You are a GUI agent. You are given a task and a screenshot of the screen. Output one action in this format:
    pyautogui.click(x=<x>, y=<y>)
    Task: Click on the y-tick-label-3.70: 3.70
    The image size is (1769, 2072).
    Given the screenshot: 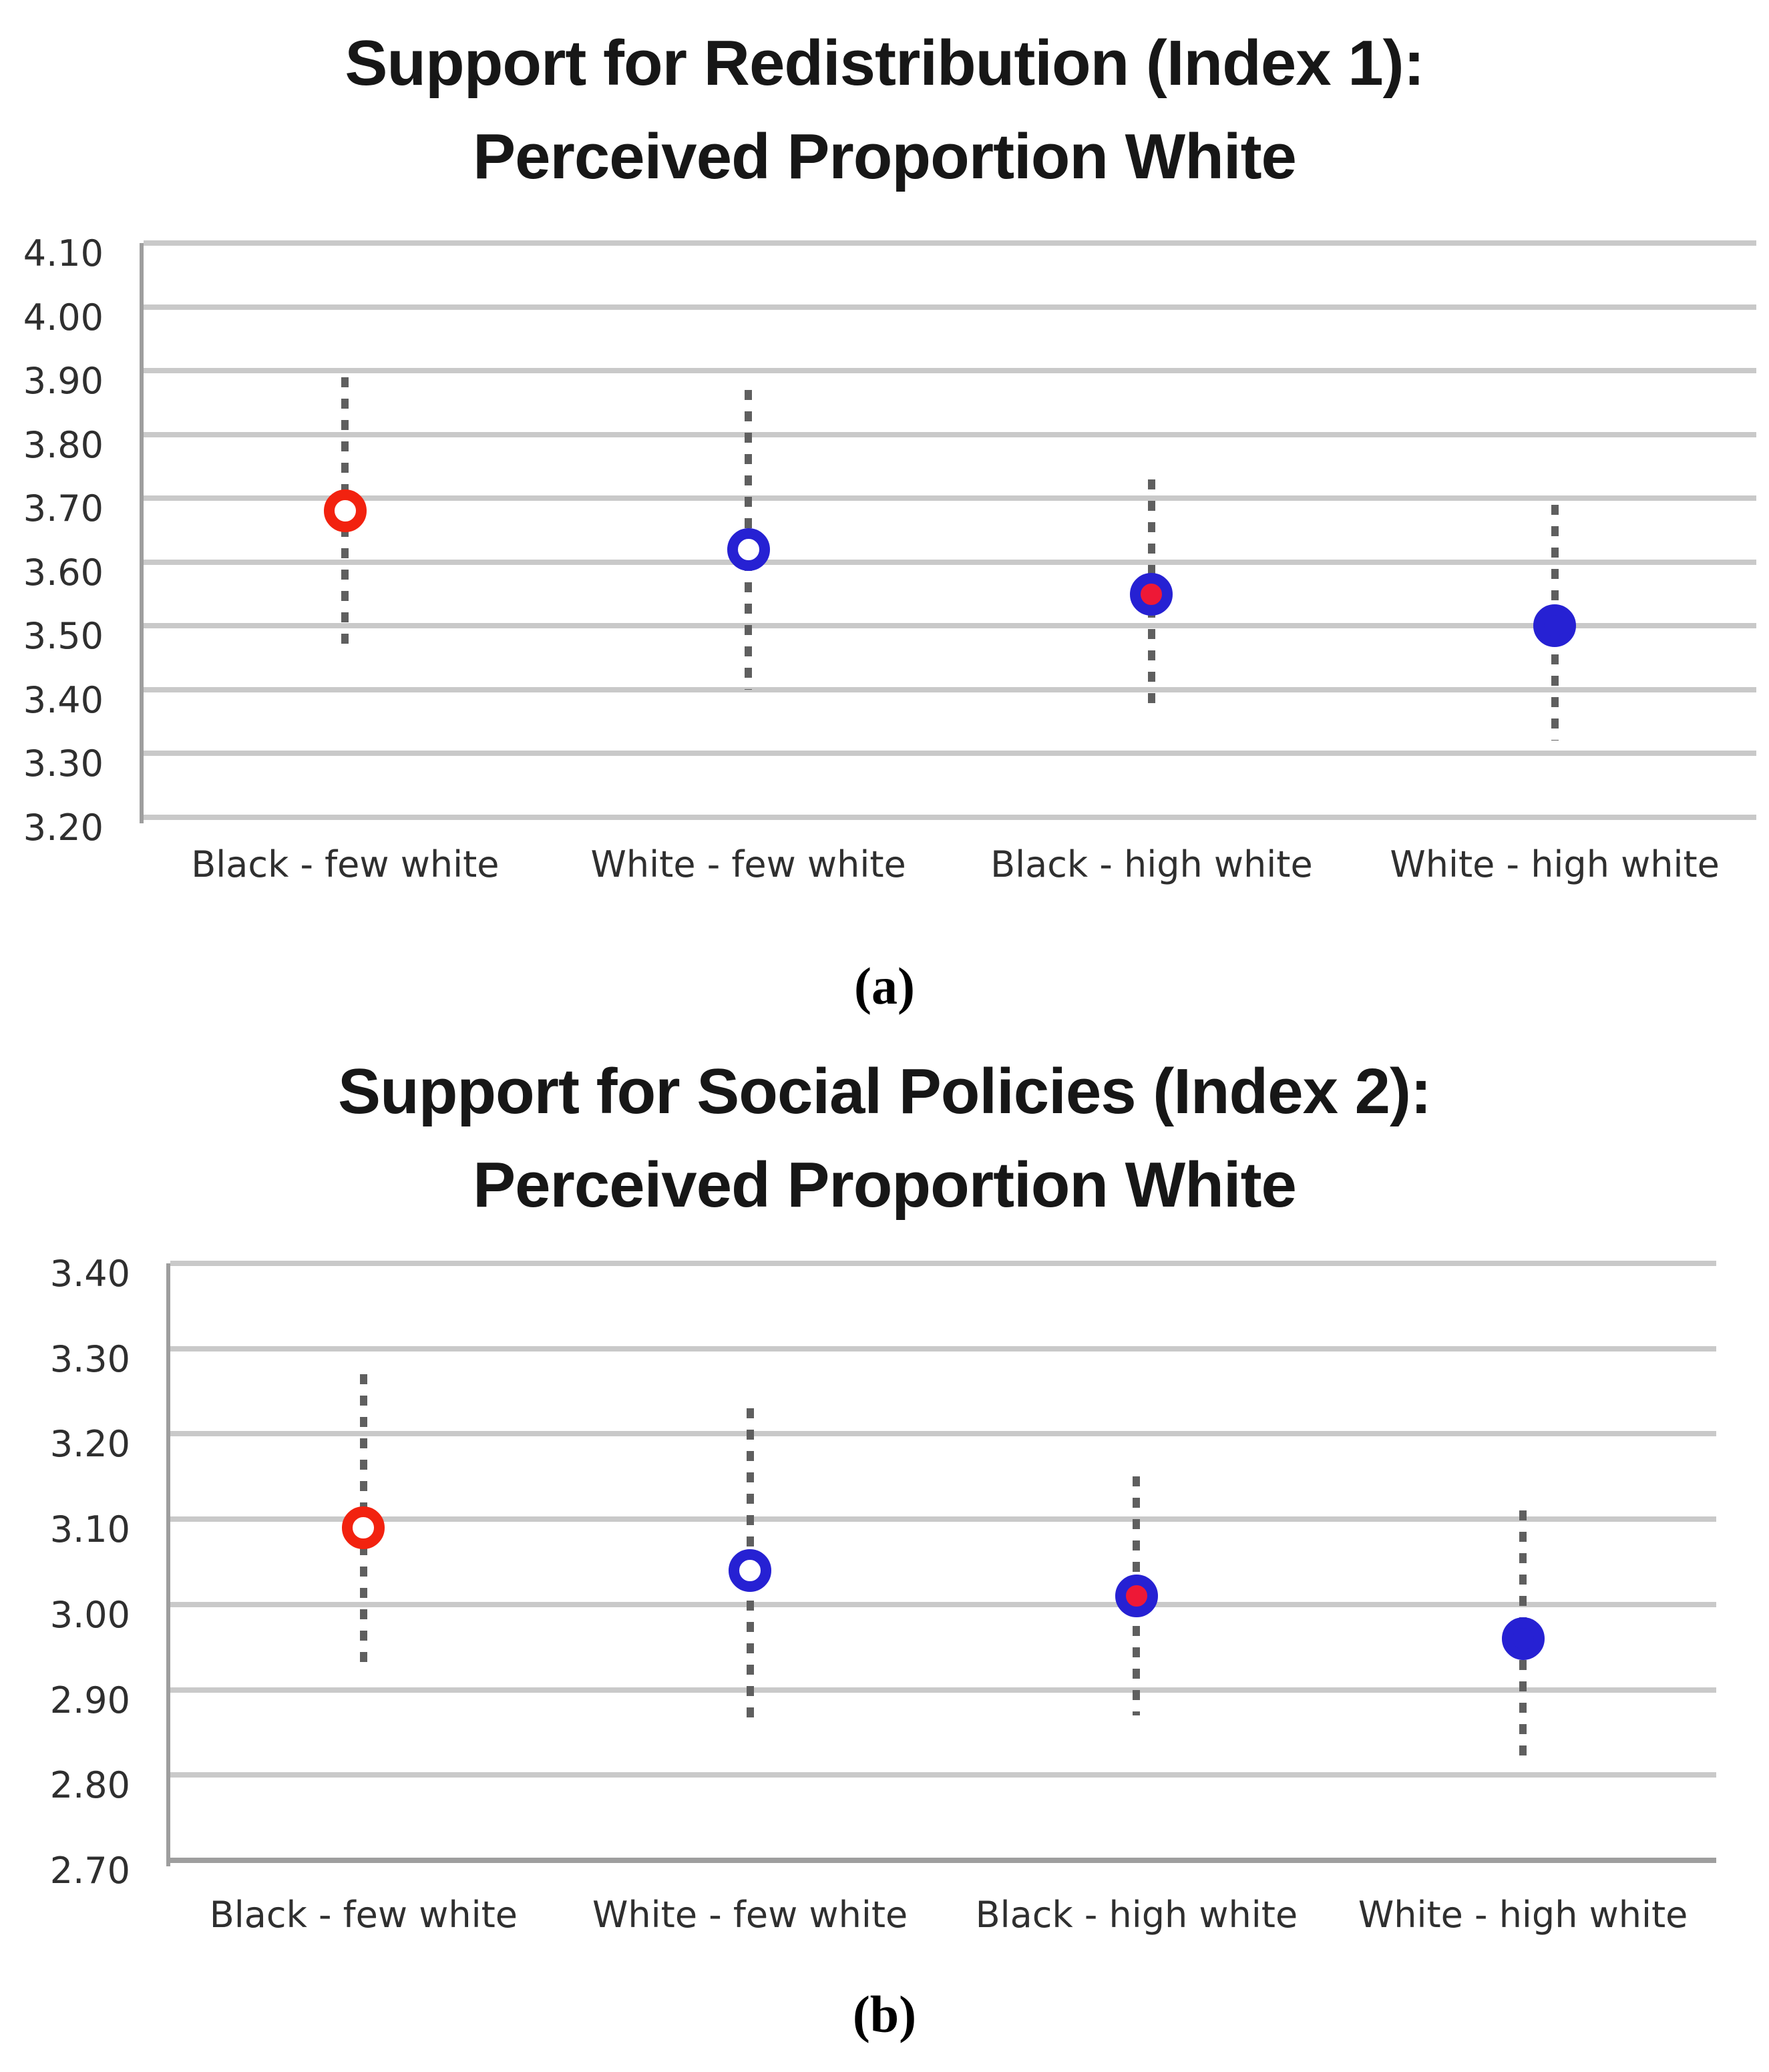 What is the action you would take?
    pyautogui.click(x=63, y=508)
    